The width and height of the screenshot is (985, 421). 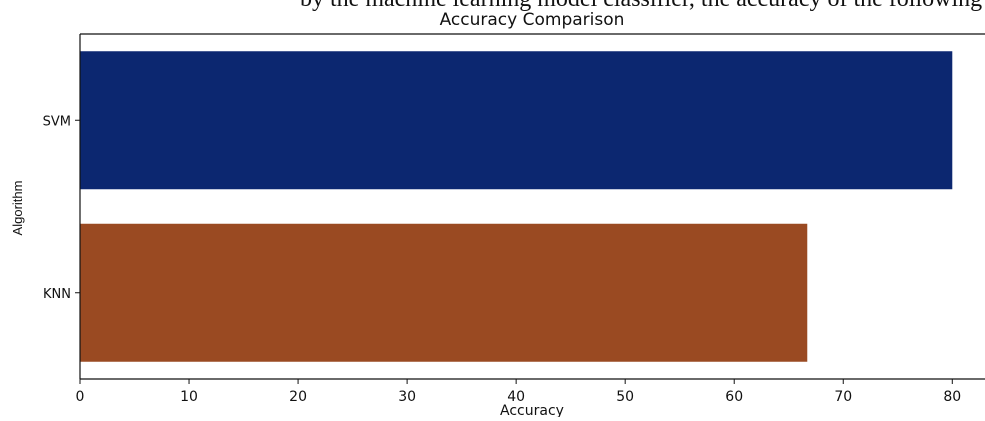 I want to click on x-tick-label: 10, so click(x=189, y=397).